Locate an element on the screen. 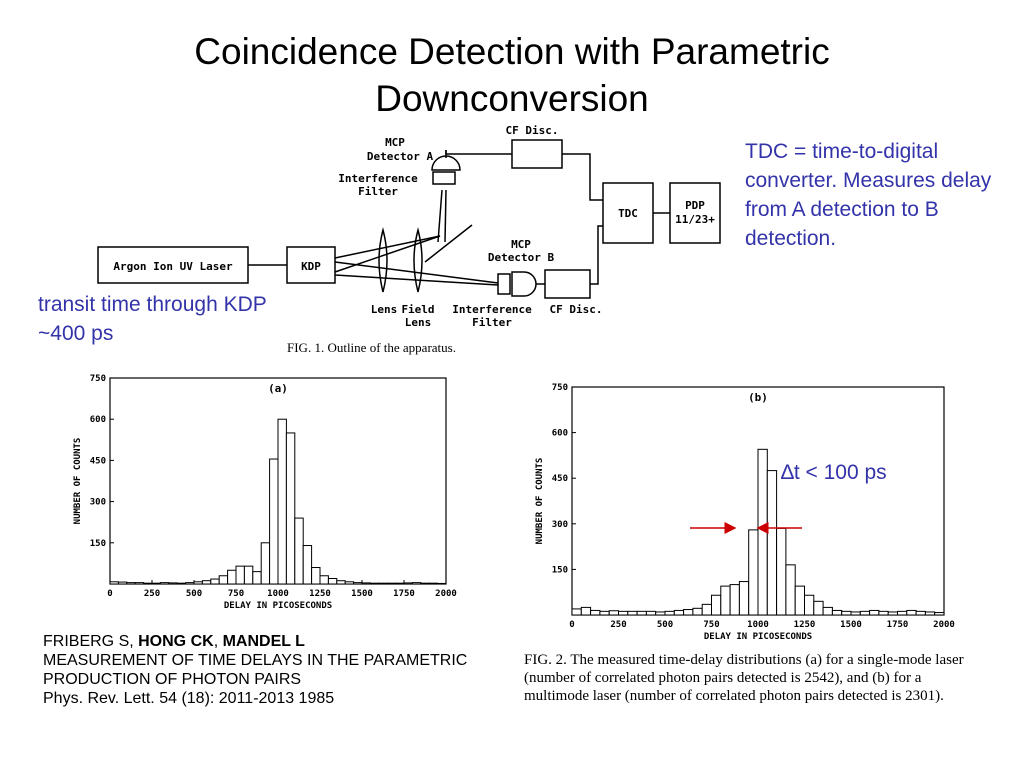 This screenshot has height=768, width=1024. filter-b-label-1: Interference is located at coordinates (492, 309).